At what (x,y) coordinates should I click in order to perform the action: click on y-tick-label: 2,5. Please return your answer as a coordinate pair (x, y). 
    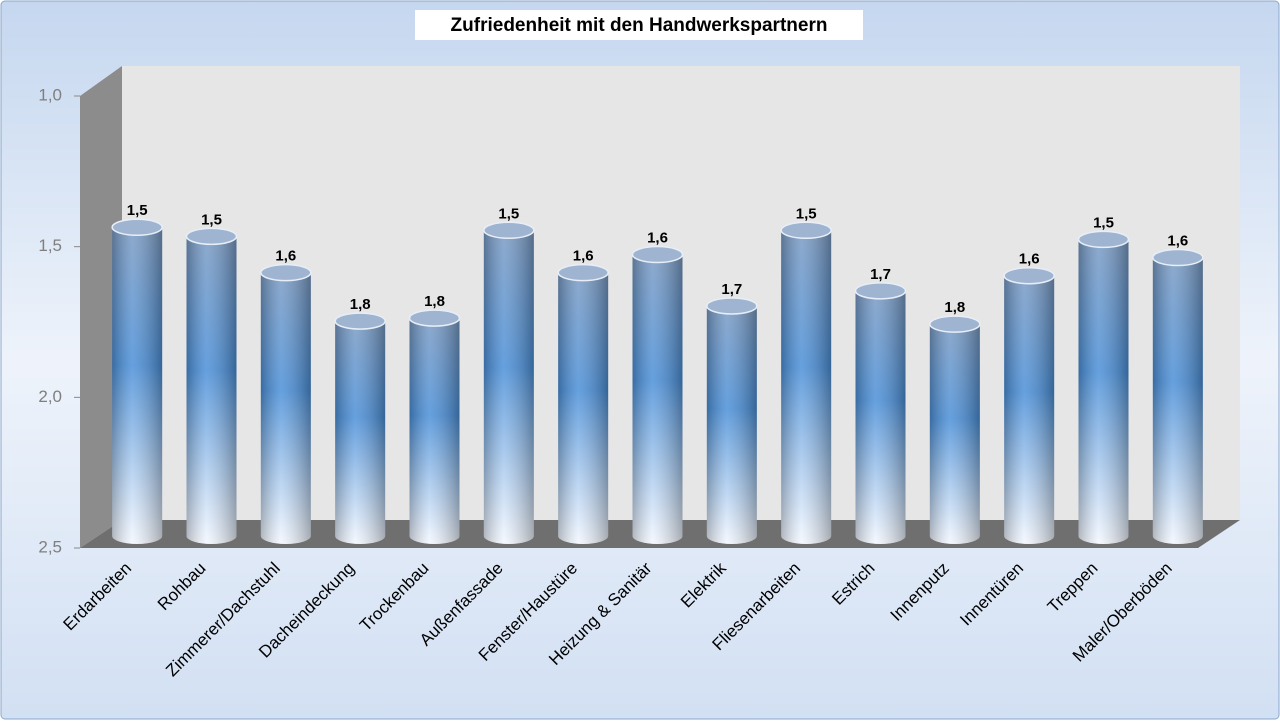
    Looking at the image, I should click on (50, 546).